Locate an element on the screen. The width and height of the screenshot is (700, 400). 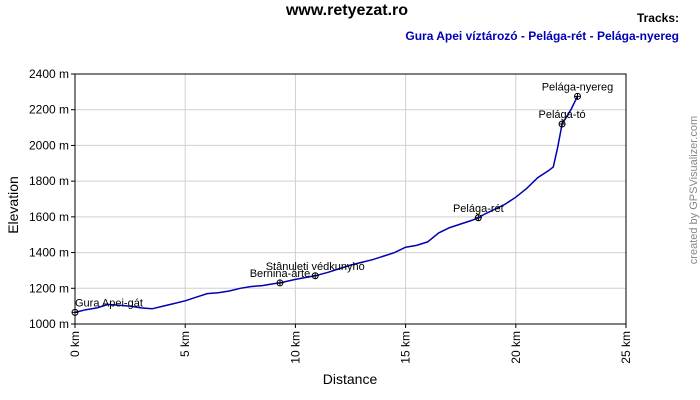
chart-title: www.retyezat.ro is located at coordinates (346, 10).